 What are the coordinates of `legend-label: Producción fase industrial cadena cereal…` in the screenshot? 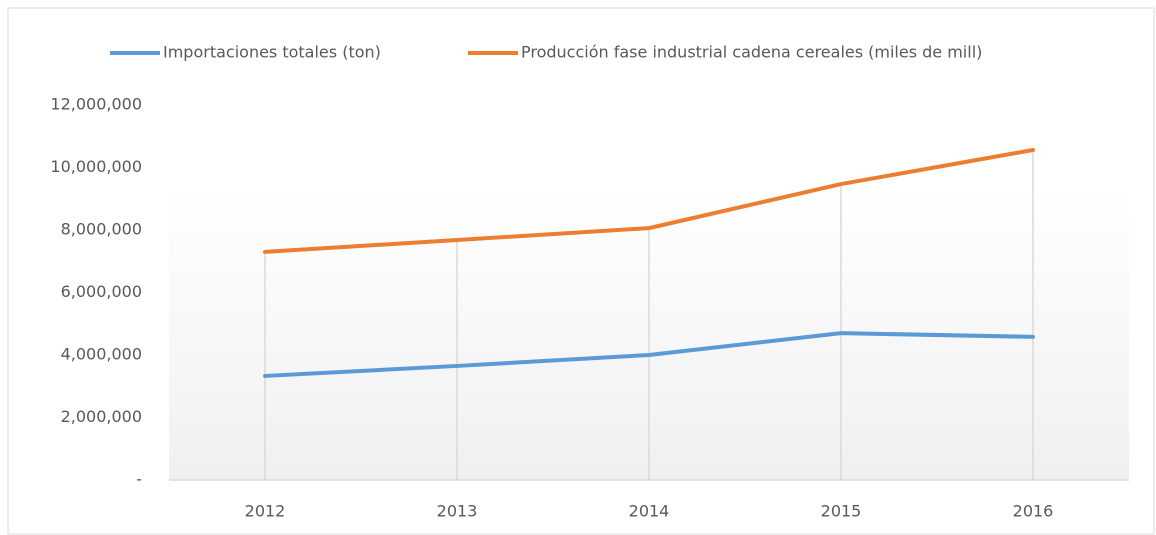 It's located at (751, 52).